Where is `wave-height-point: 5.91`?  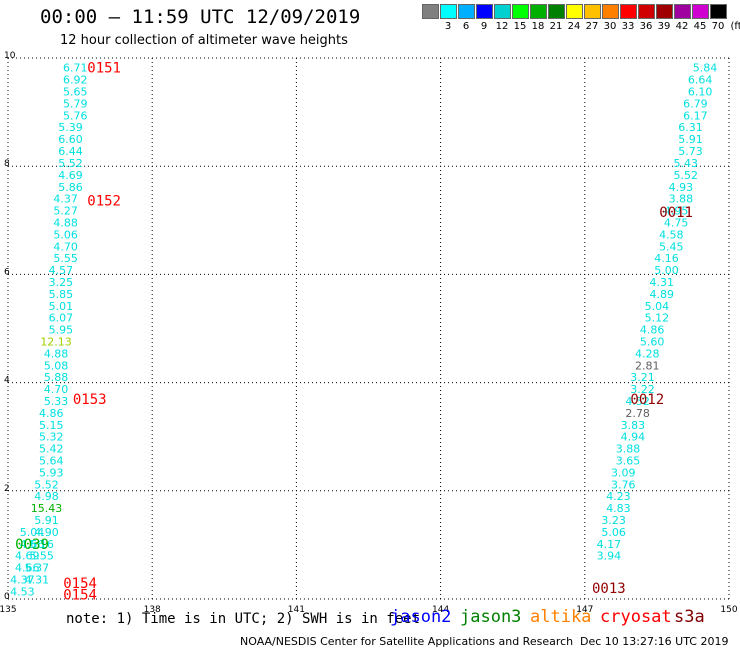 wave-height-point: 5.91 is located at coordinates (46, 520).